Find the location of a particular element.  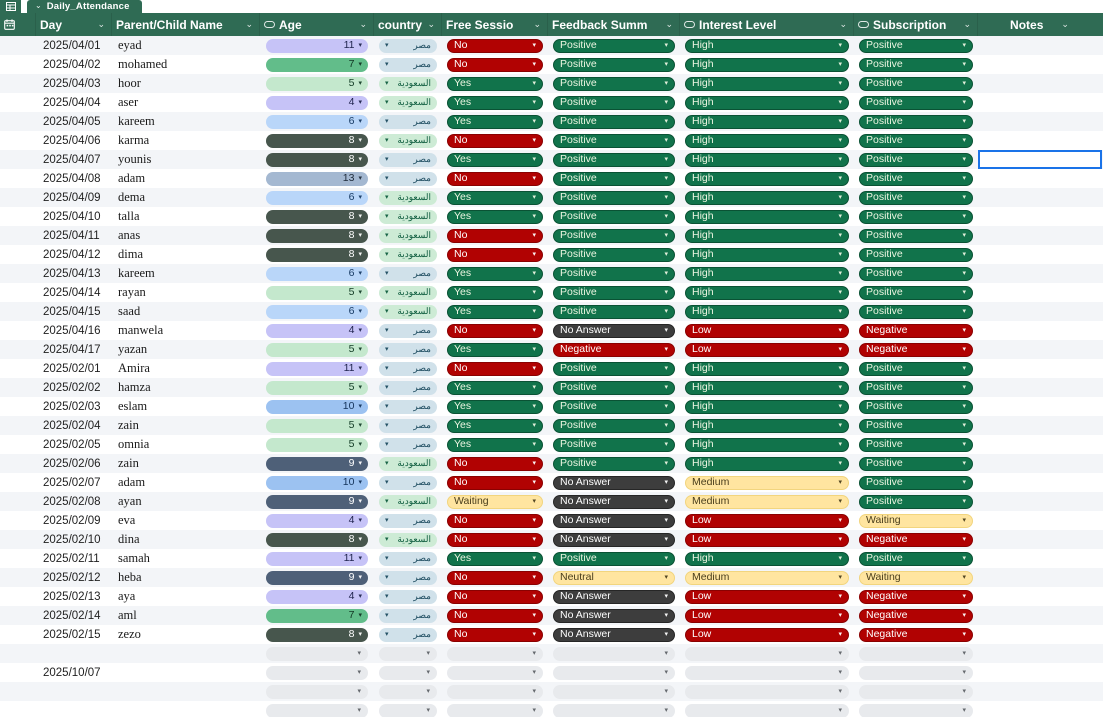

age-dropdown-chip: 4 ▾ is located at coordinates (317, 330).